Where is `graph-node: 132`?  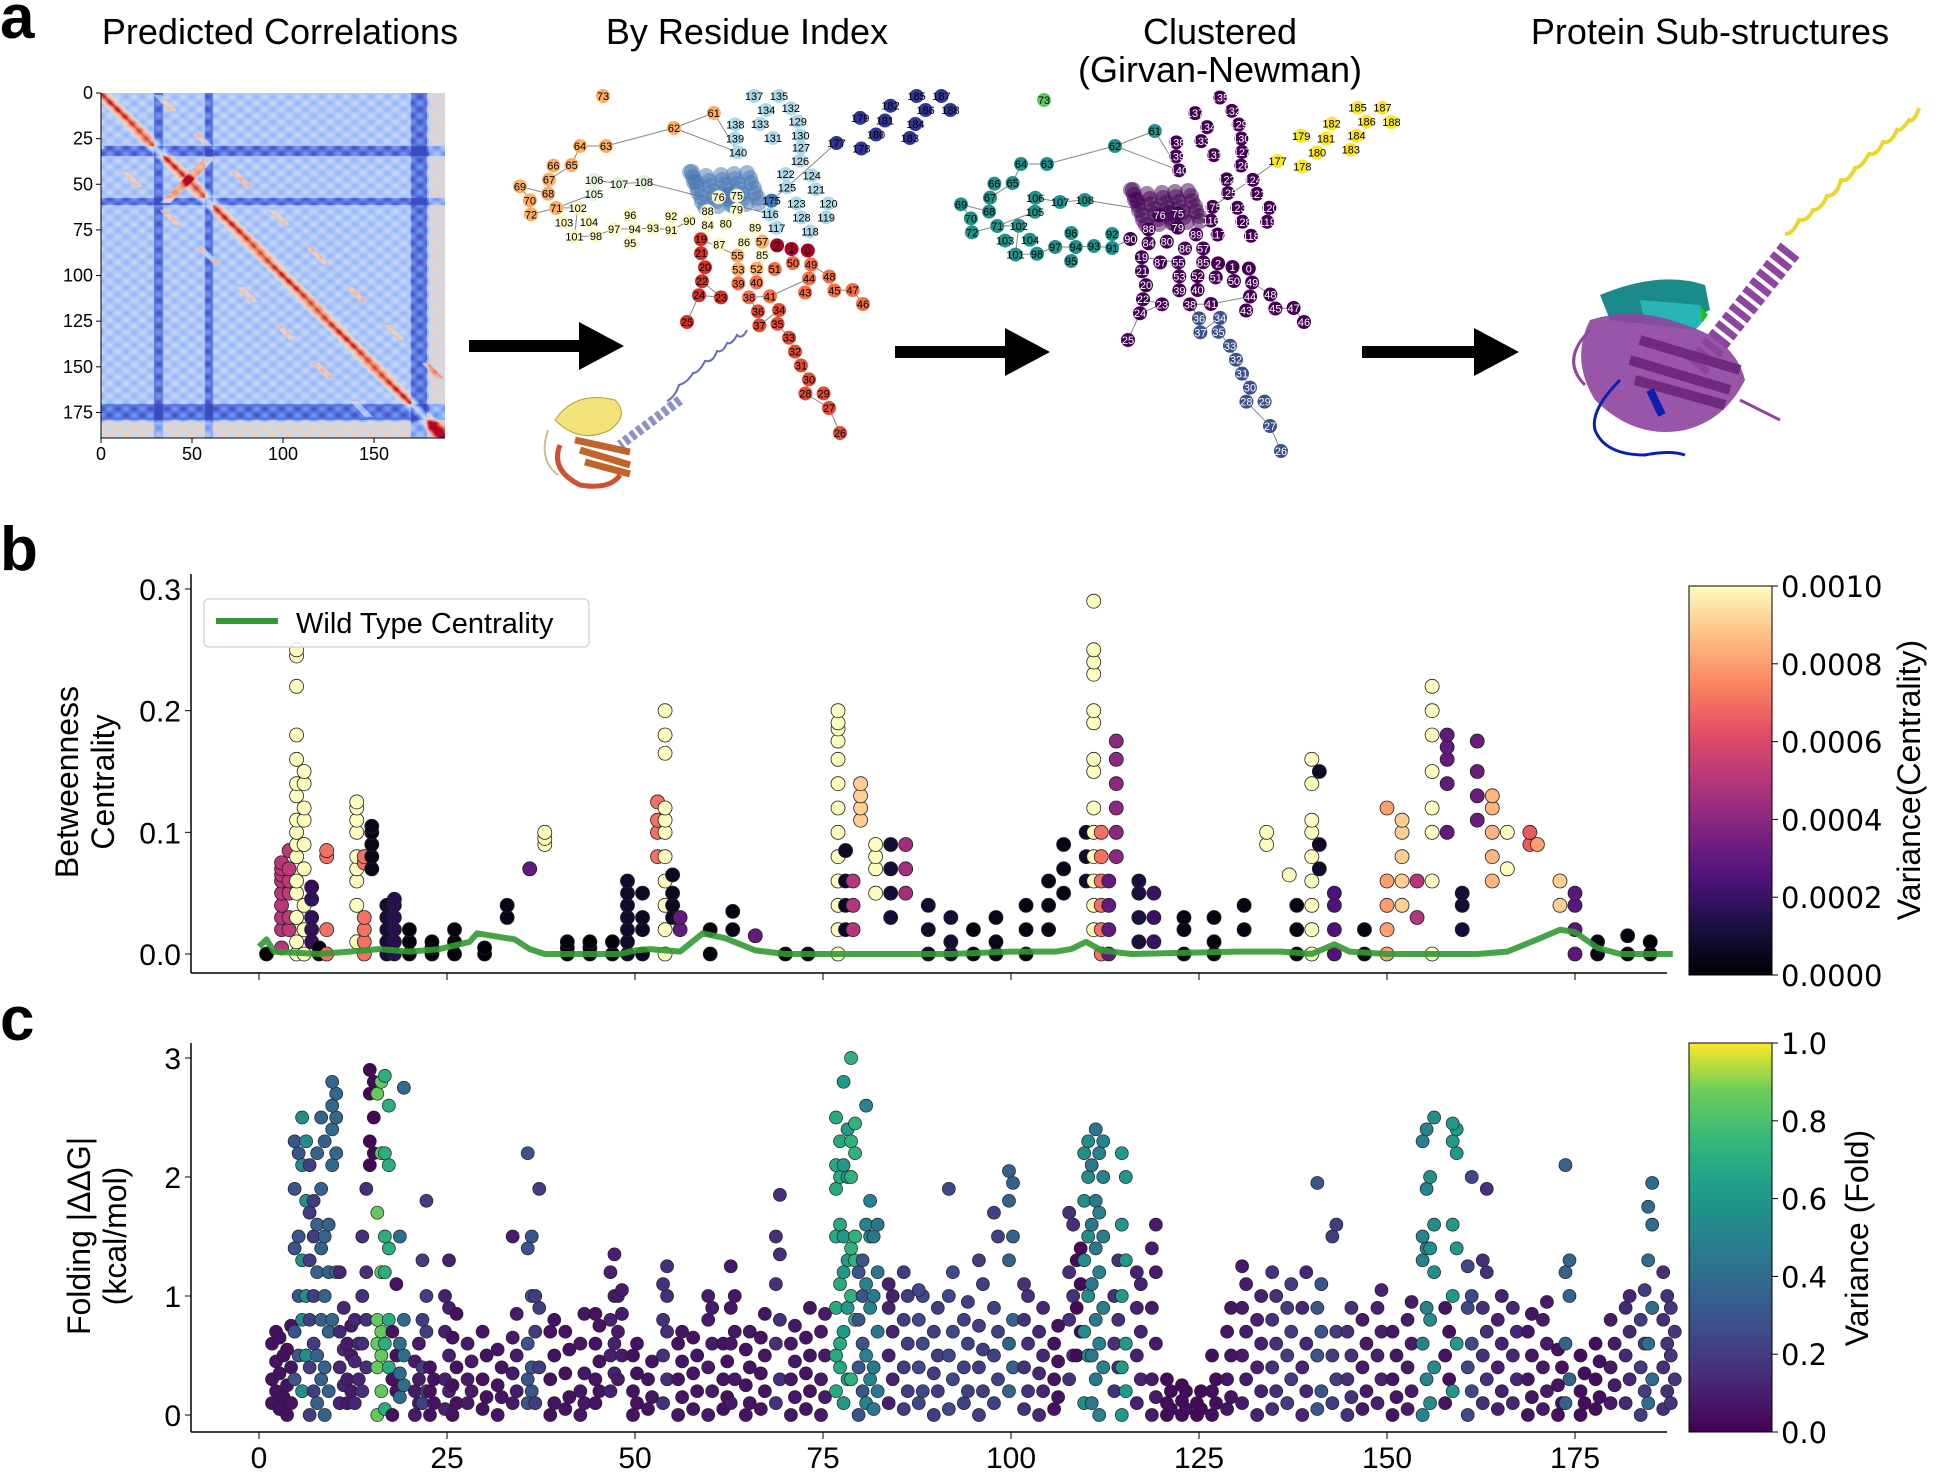
graph-node: 132 is located at coordinates (791, 108).